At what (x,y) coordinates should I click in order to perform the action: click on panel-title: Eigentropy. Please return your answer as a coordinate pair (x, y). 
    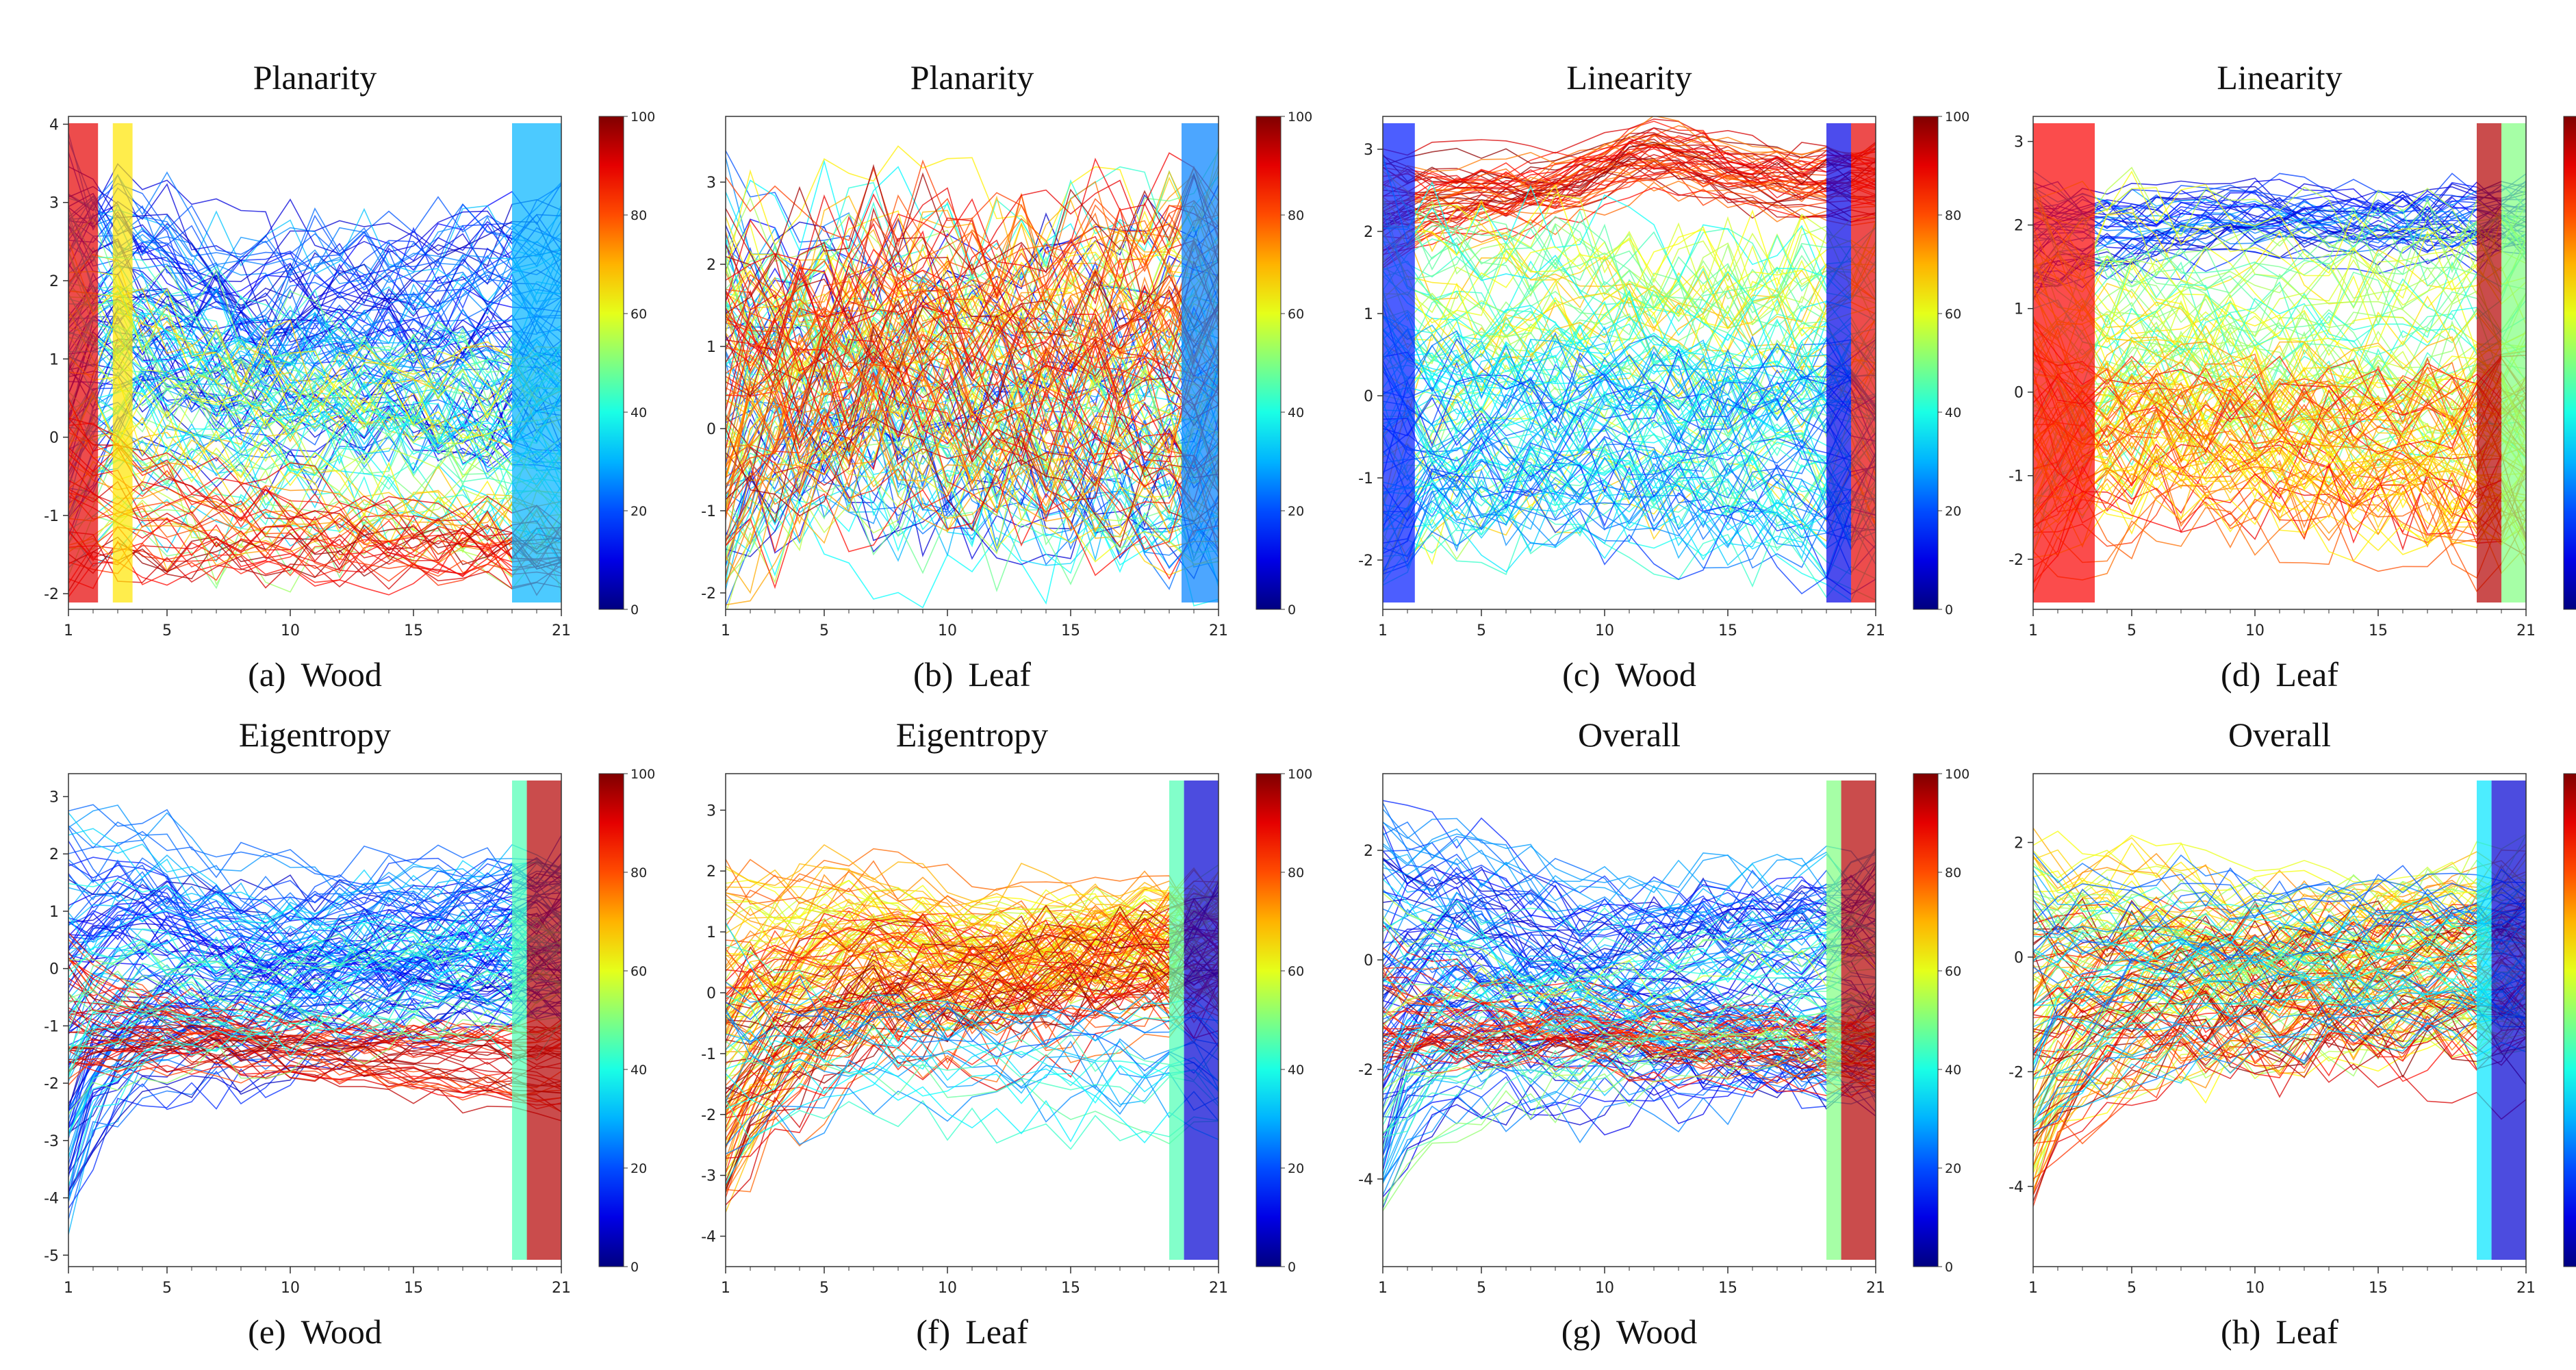
    Looking at the image, I should click on (972, 735).